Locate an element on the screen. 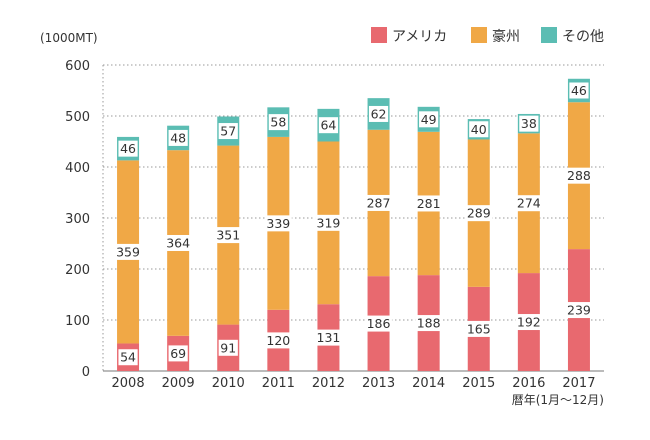  legend-label: アメリカ is located at coordinates (419, 37).